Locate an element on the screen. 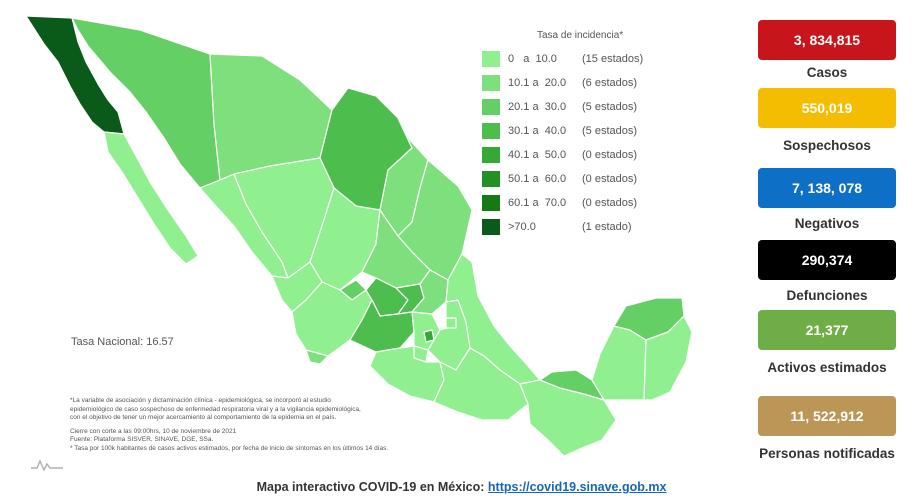 The image size is (923, 502). legend-row: 60.1 a 70.0 (0 estados) is located at coordinates (582, 203).